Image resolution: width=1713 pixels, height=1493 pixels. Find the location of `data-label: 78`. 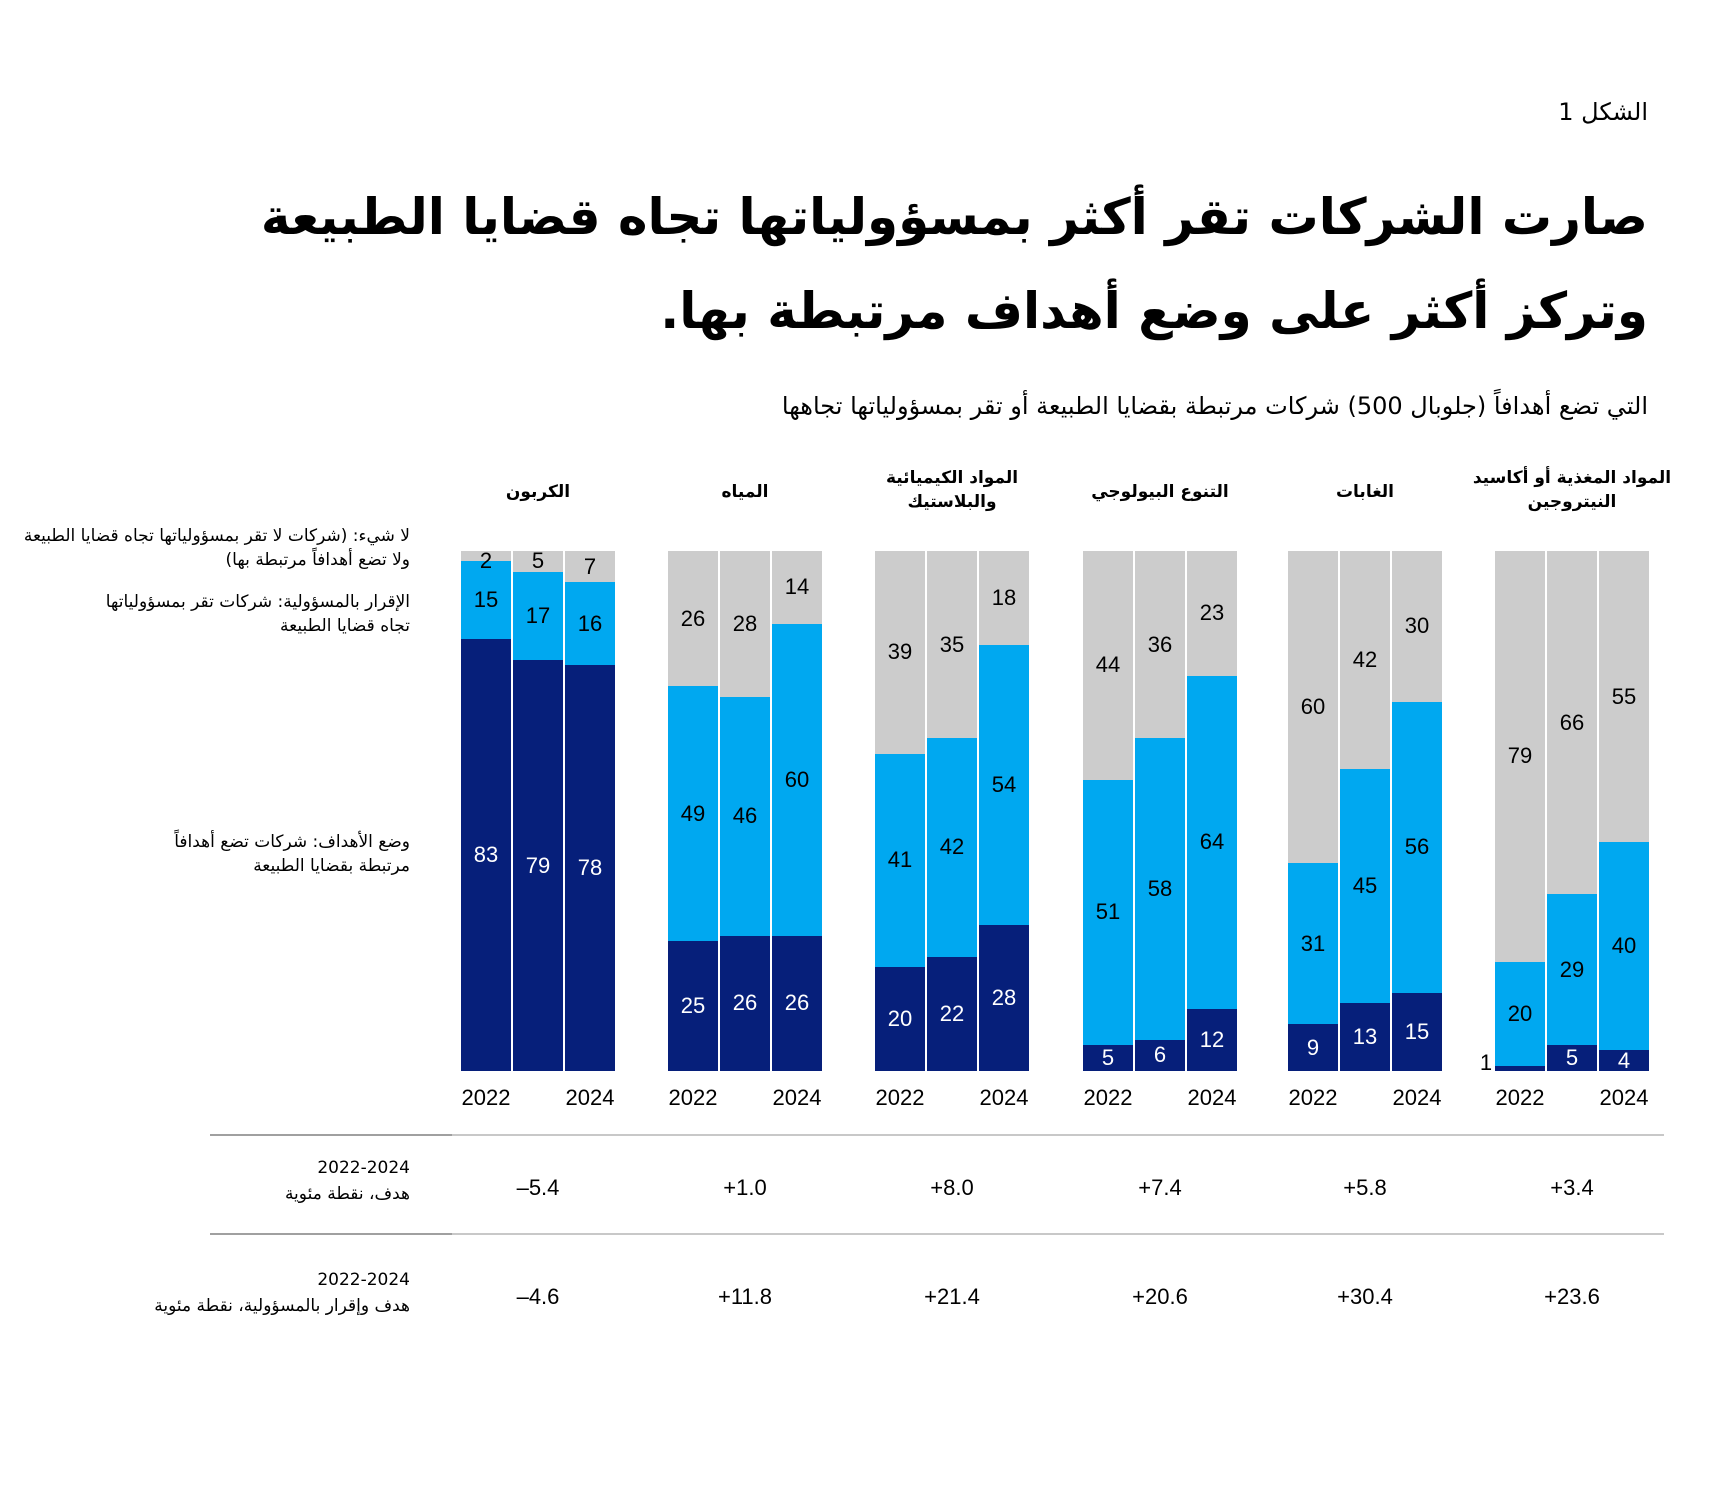

data-label: 78 is located at coordinates (590, 868).